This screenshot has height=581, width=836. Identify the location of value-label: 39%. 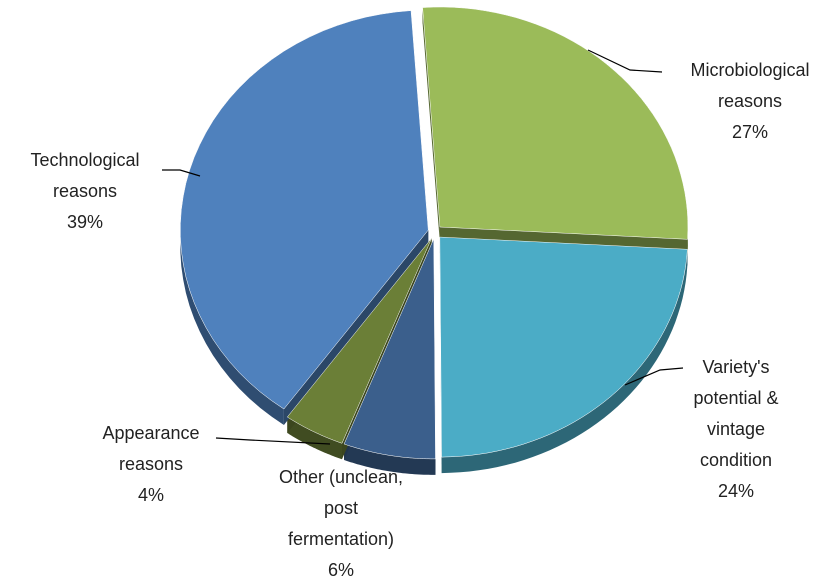
(85, 222).